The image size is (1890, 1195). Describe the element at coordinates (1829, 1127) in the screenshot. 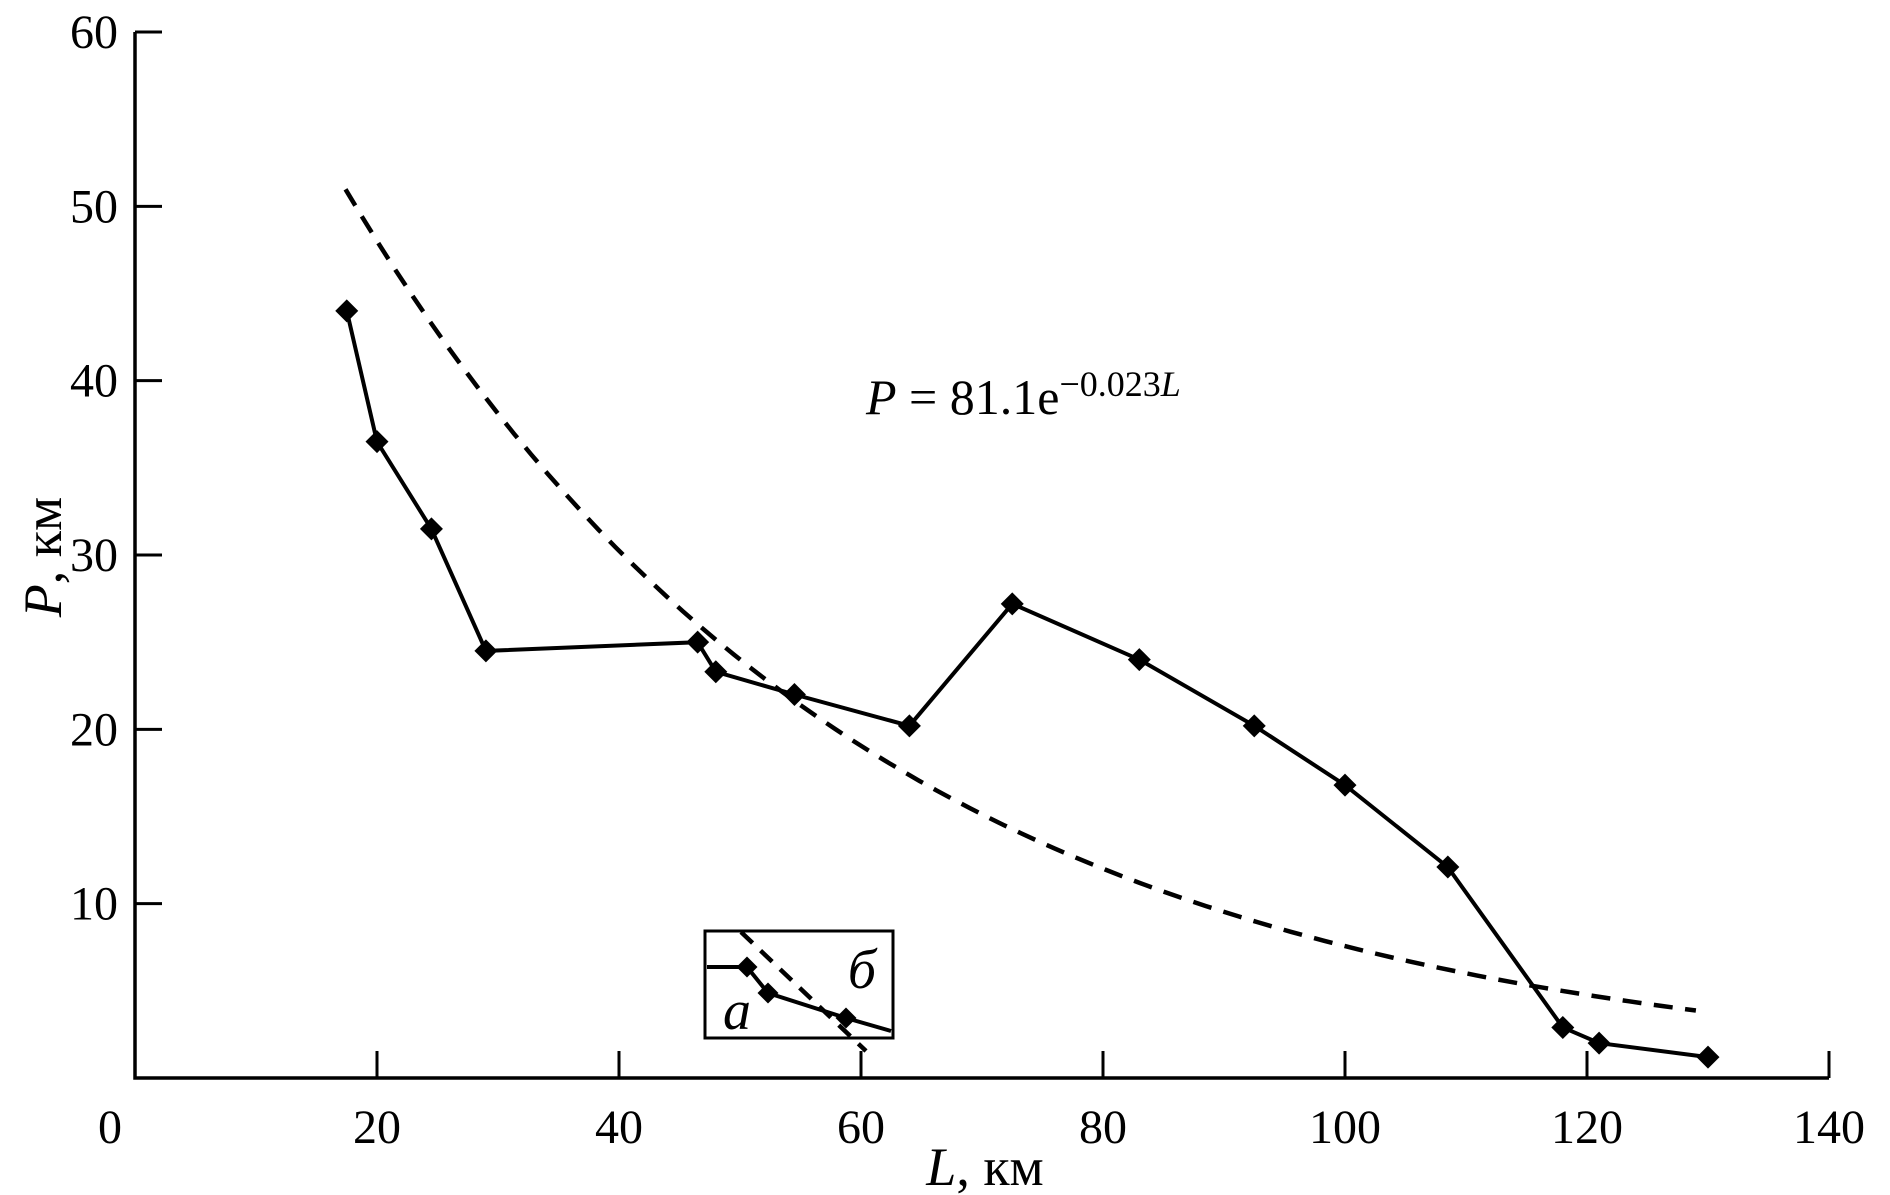

I see `x-tick-label: 140` at that location.